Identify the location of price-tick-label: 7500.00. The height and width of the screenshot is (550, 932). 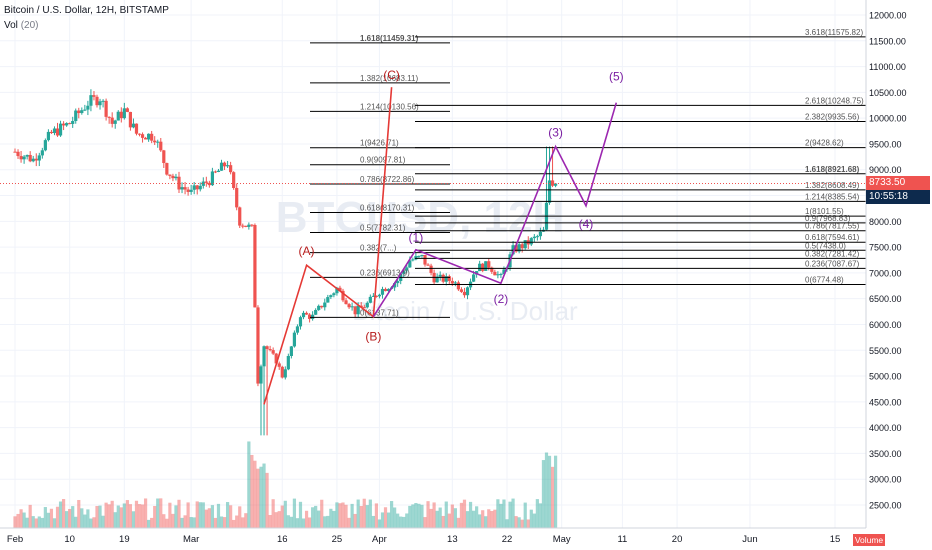
(885, 248).